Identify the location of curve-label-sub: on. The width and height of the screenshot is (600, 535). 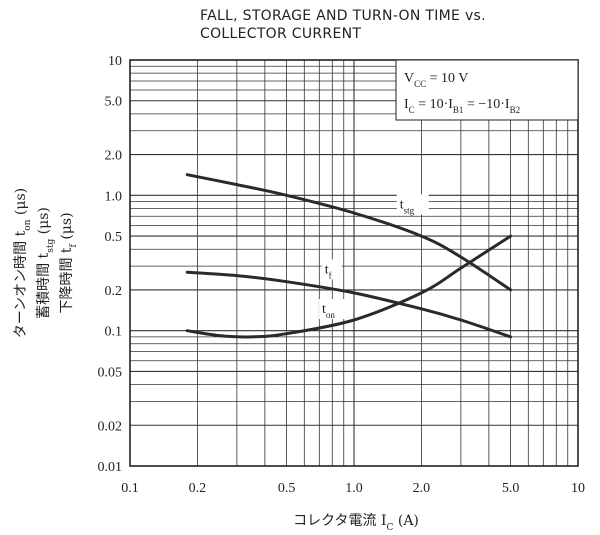
(331, 315).